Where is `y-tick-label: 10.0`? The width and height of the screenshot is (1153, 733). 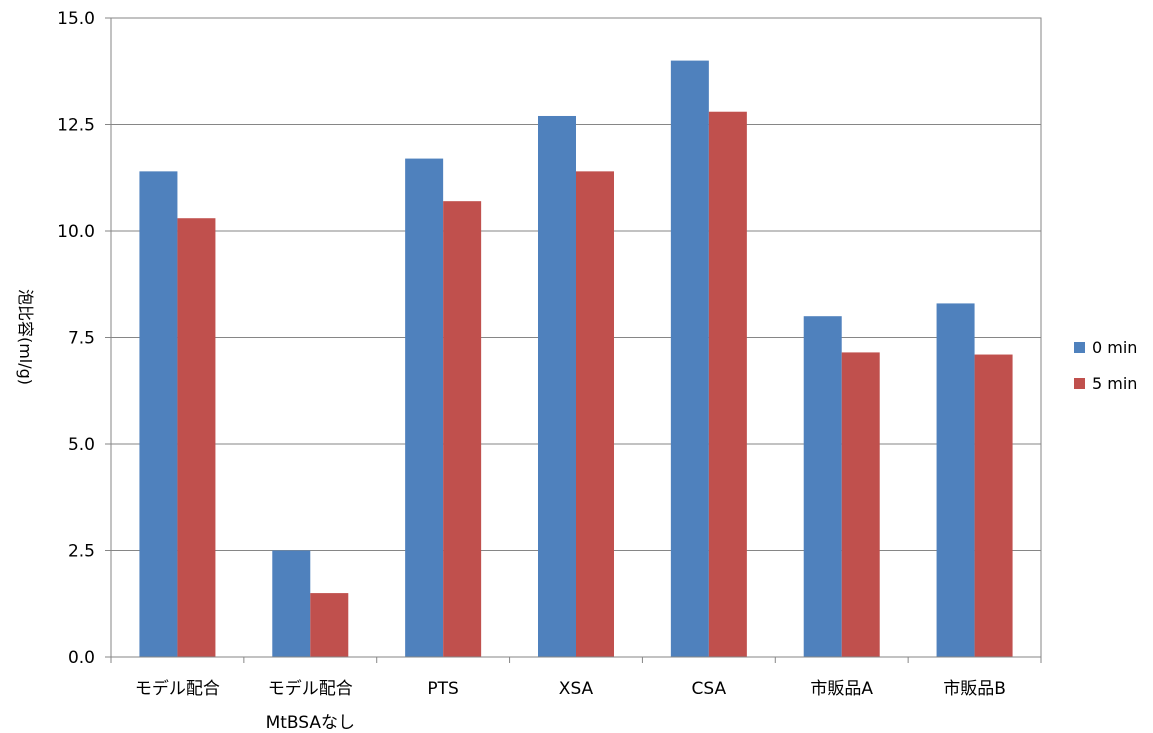
y-tick-label: 10.0 is located at coordinates (76, 232).